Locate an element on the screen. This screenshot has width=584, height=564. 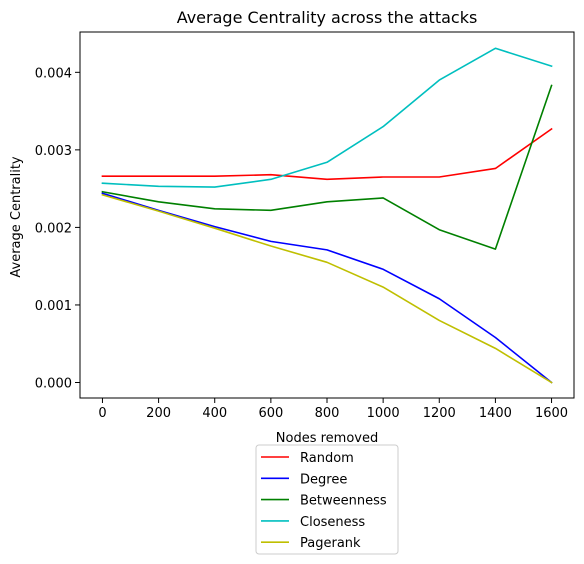
series-line-random is located at coordinates (327, 154).